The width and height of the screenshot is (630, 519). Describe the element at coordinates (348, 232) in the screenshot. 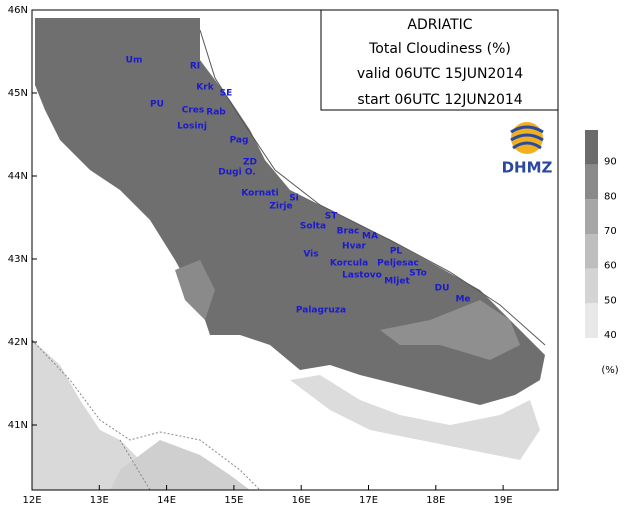

I see `place-label: Brac` at that location.